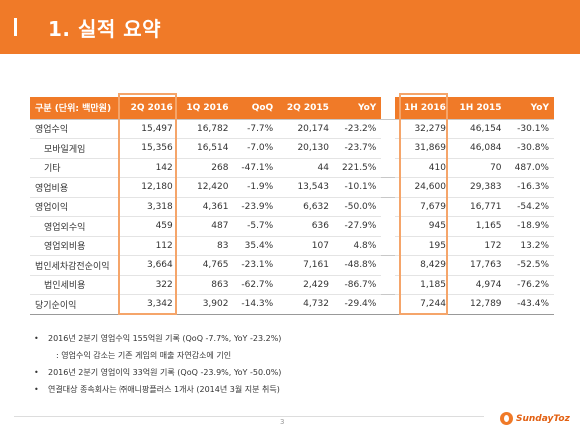 The width and height of the screenshot is (580, 439). What do you see at coordinates (150, 265) in the screenshot?
I see `table-cell: 3,664` at bounding box center [150, 265].